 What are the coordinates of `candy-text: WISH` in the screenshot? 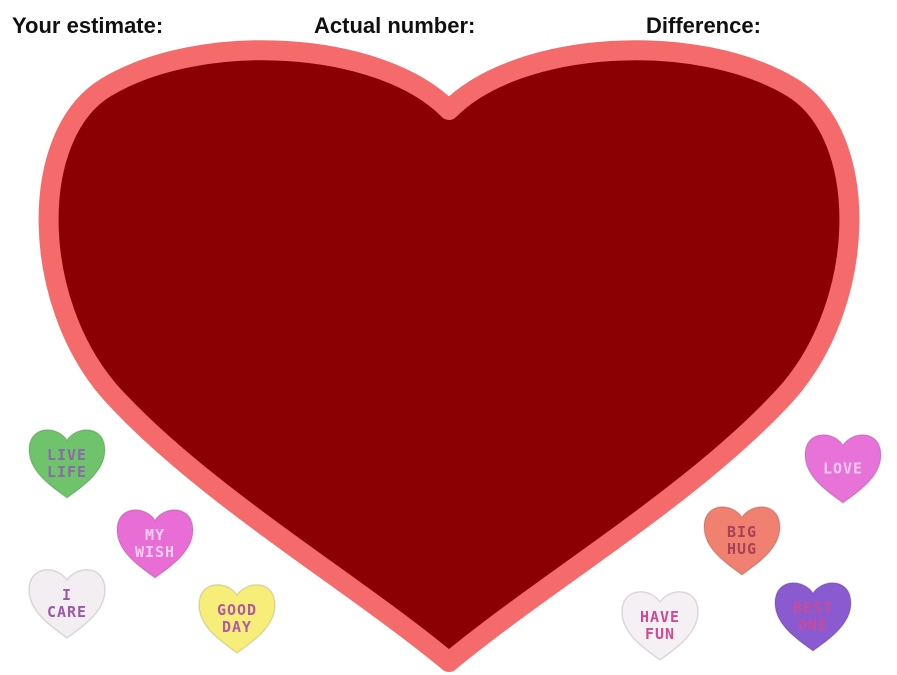 It's located at (155, 552).